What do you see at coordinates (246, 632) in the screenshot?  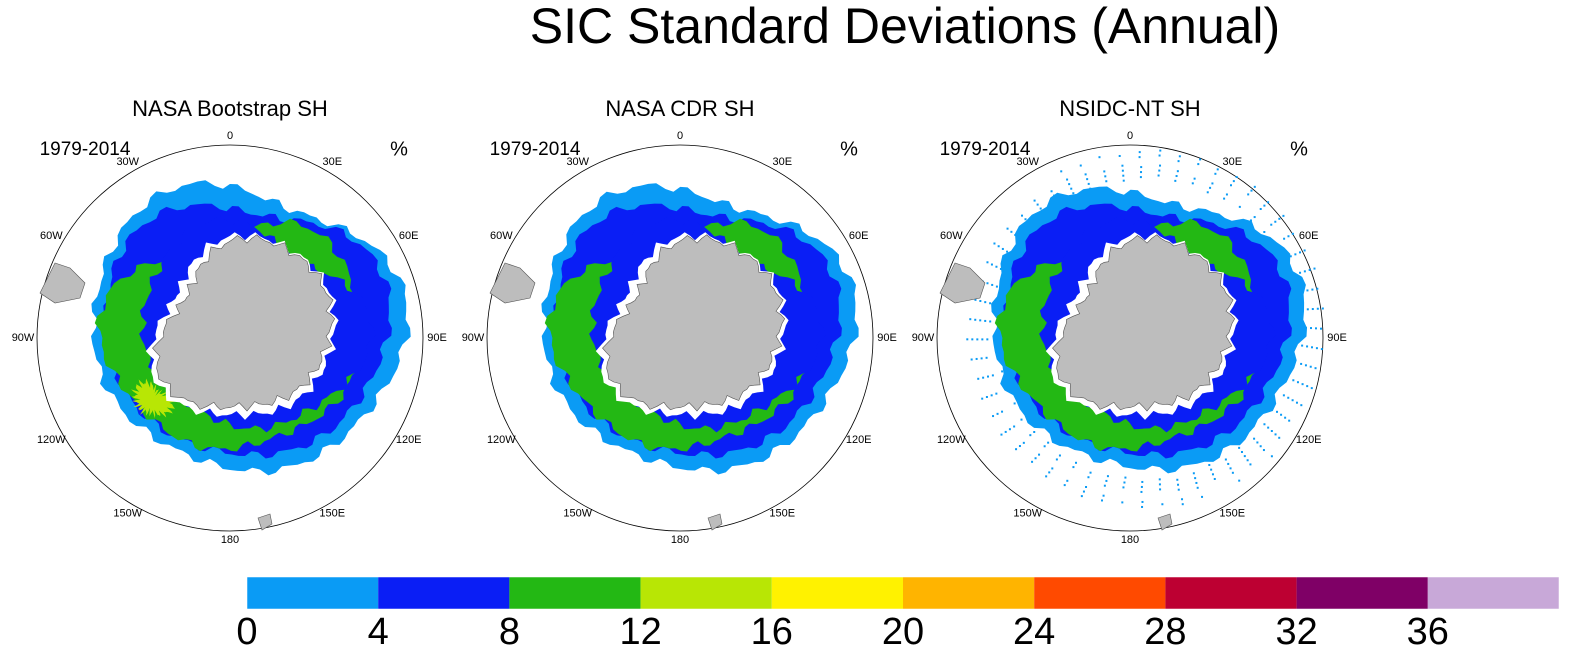 I see `colorbar-tick-label: 0` at bounding box center [246, 632].